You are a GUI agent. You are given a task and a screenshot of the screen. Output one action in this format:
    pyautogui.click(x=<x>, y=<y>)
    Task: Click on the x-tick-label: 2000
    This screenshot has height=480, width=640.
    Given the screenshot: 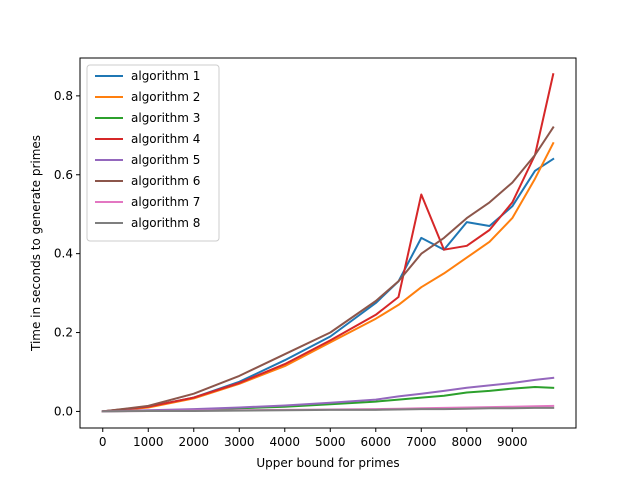 What is the action you would take?
    pyautogui.click(x=193, y=442)
    